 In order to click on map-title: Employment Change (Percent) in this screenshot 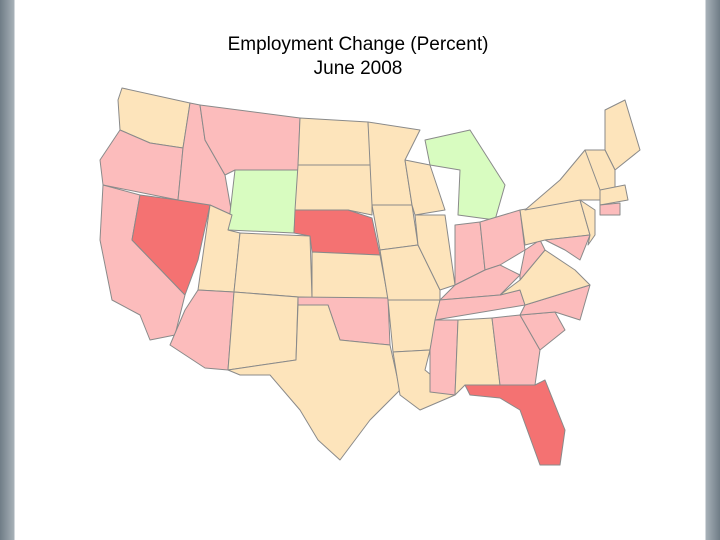, I will do `click(358, 44)`.